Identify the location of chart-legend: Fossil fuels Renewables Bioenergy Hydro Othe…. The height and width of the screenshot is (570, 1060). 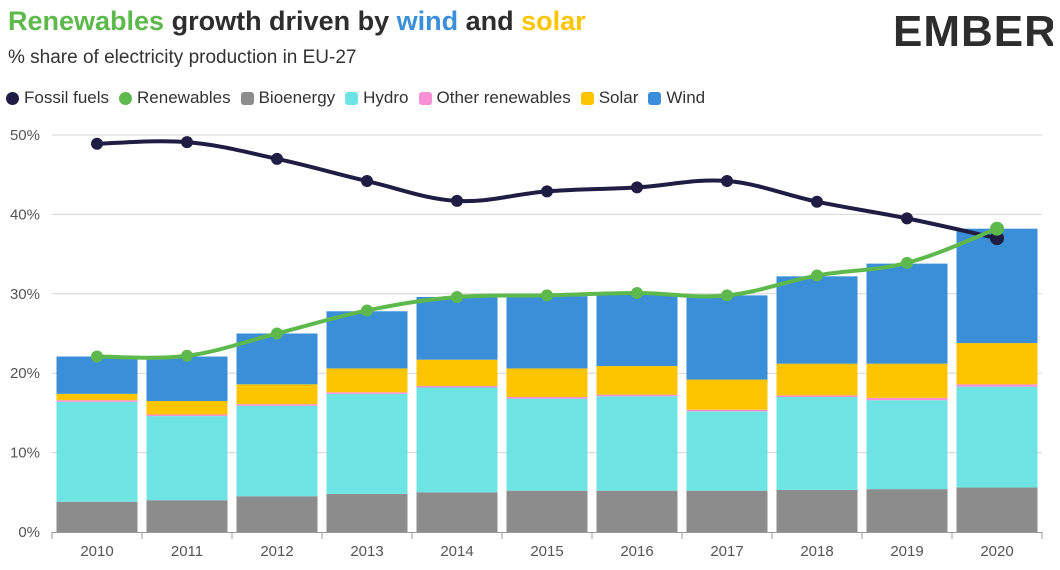
(360, 98).